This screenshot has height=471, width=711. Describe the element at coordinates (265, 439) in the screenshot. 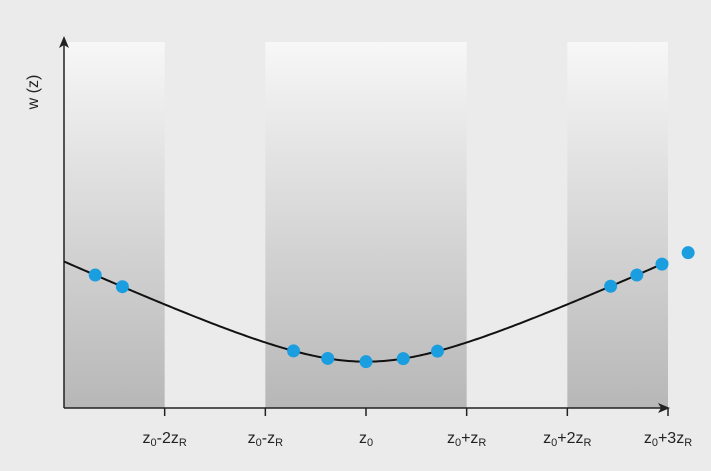

I see `x-tick-label-2: z0-zR` at that location.